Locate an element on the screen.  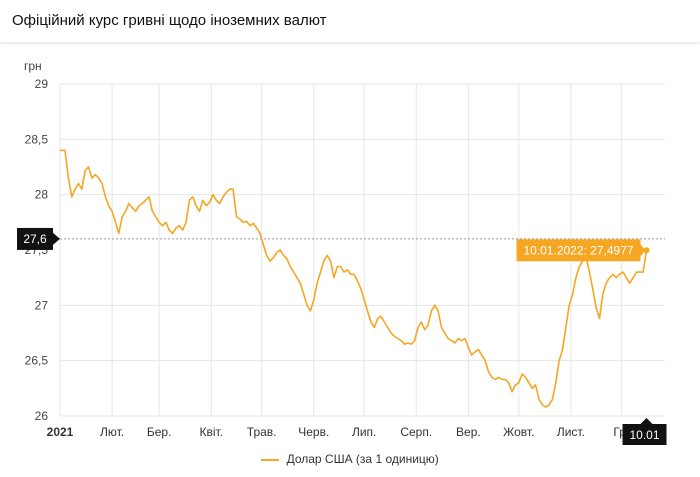
y-tick-label: 26,5 is located at coordinates (37, 361).